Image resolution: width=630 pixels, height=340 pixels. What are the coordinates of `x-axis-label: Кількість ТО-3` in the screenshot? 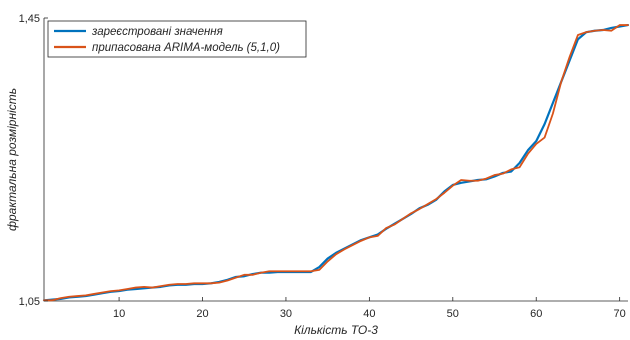 It's located at (336, 330).